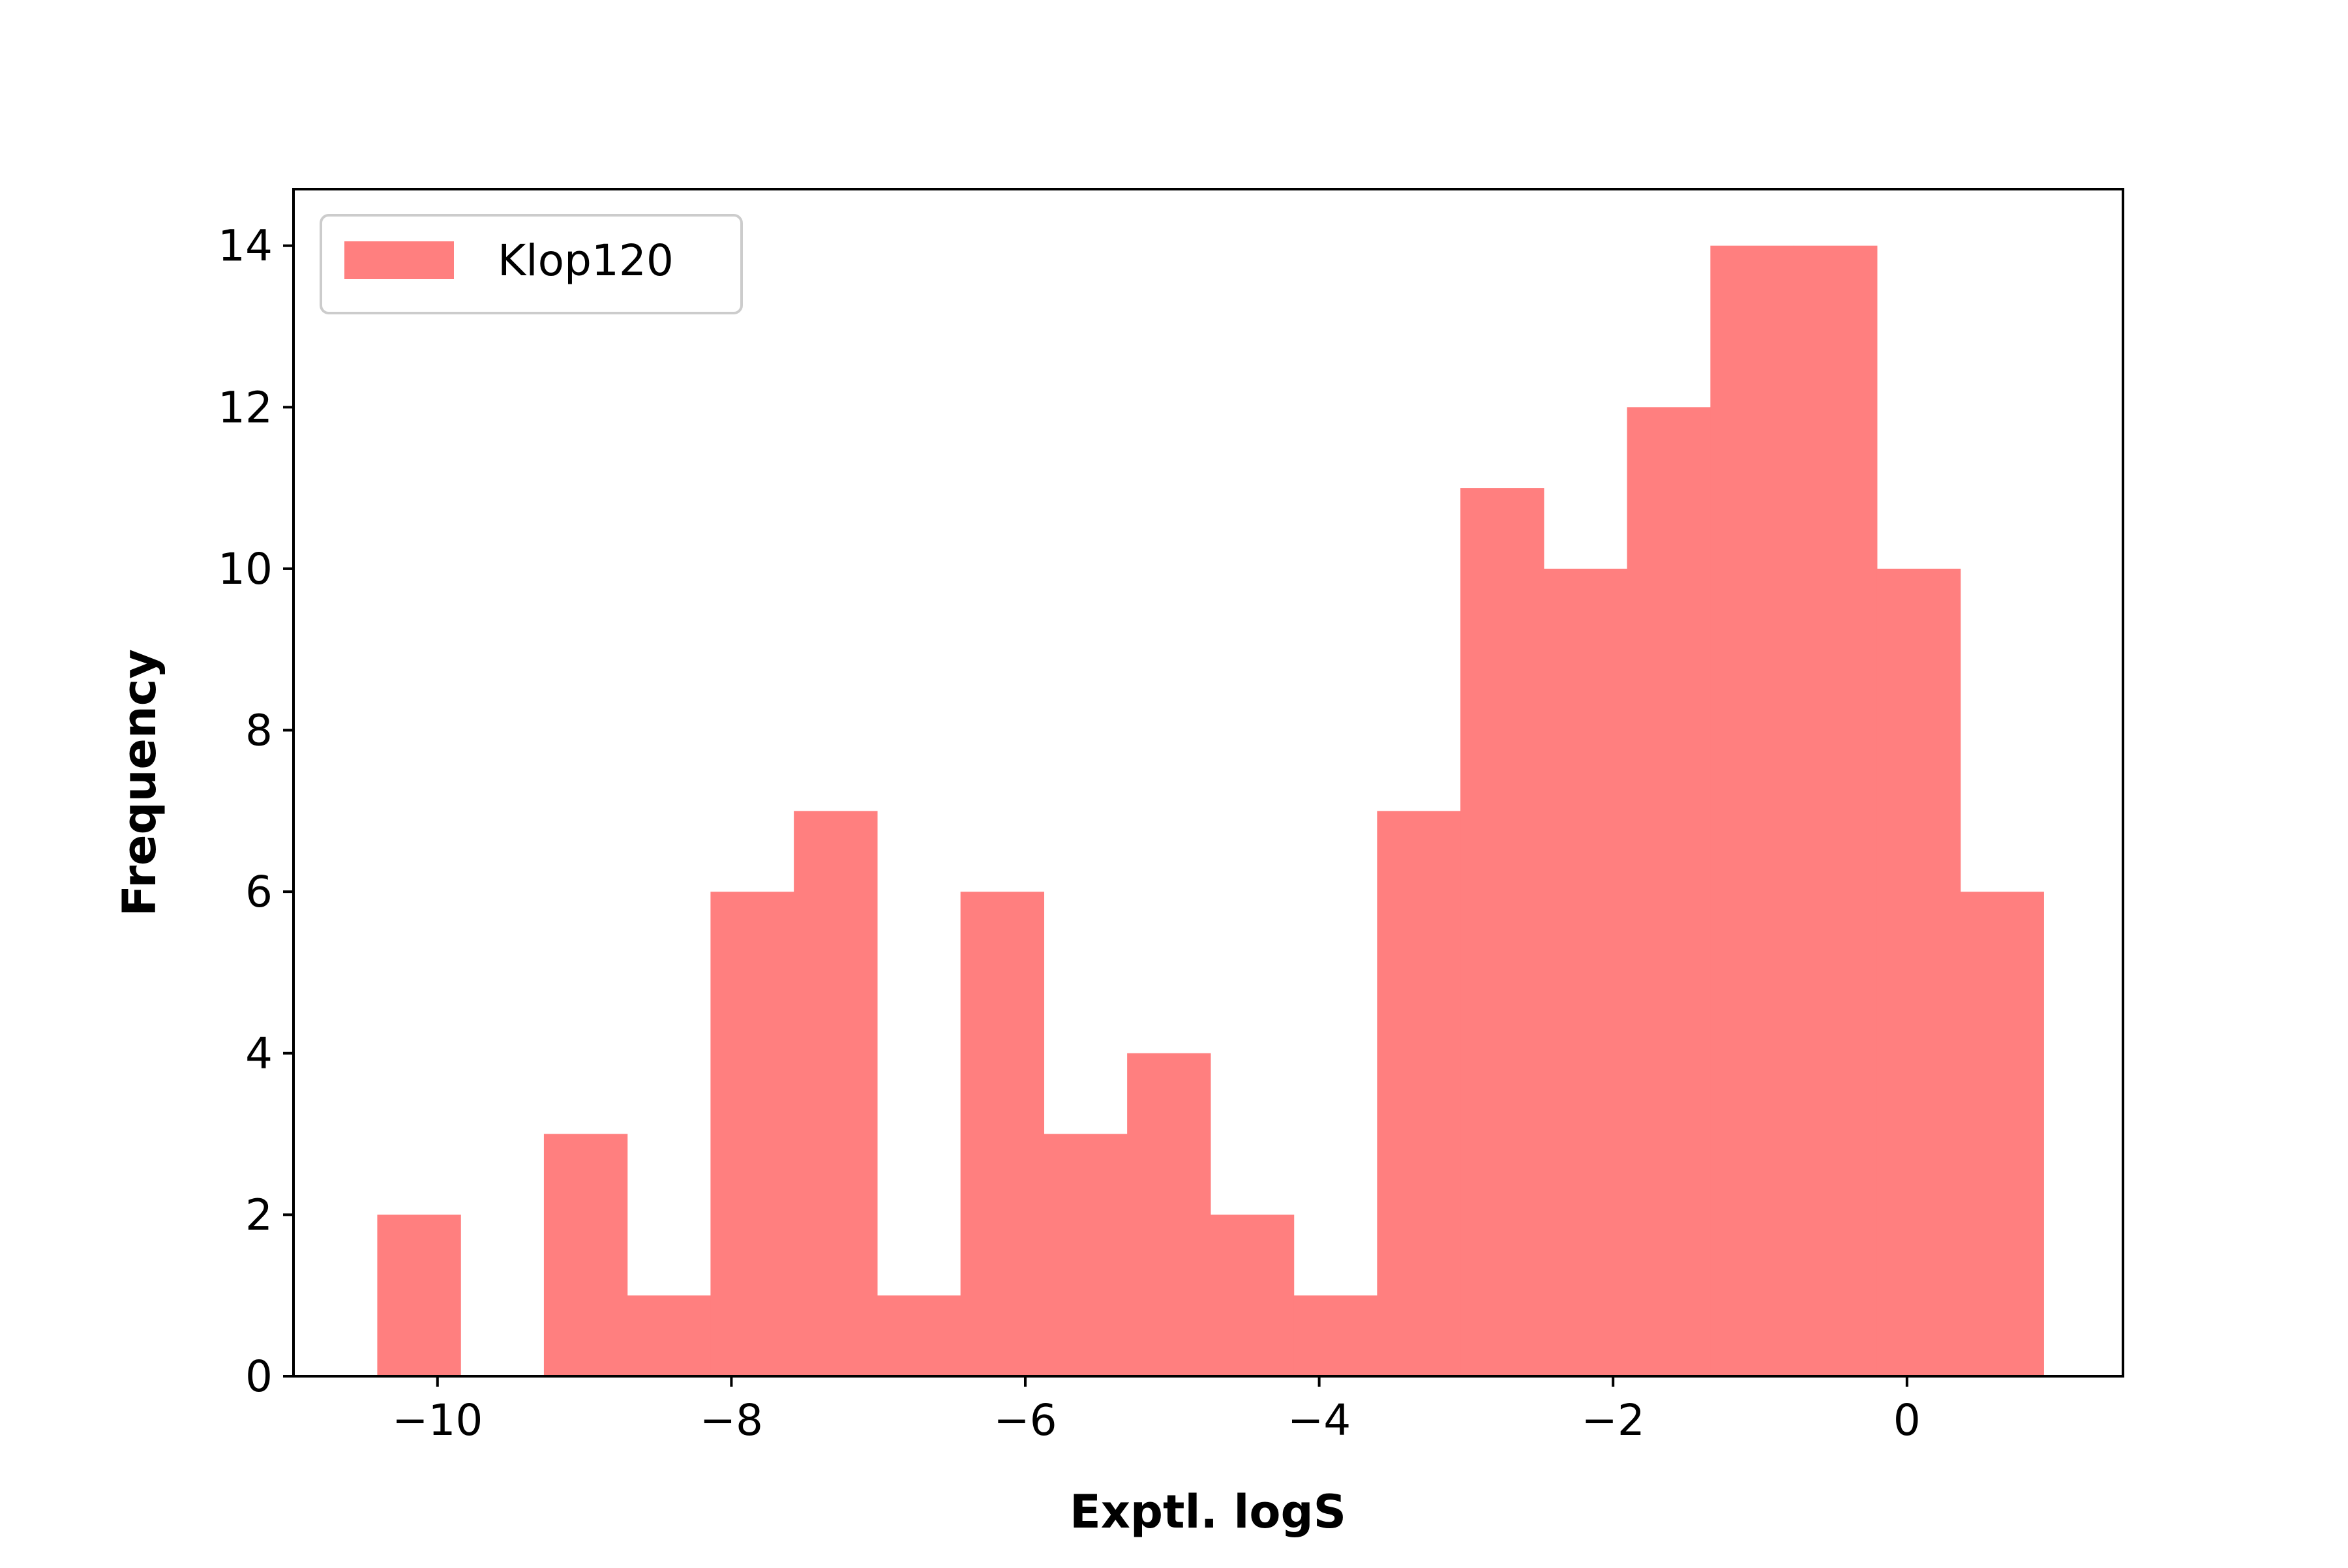 This screenshot has height=1568, width=2348. What do you see at coordinates (259, 1215) in the screenshot?
I see `y-tick-label: 2` at bounding box center [259, 1215].